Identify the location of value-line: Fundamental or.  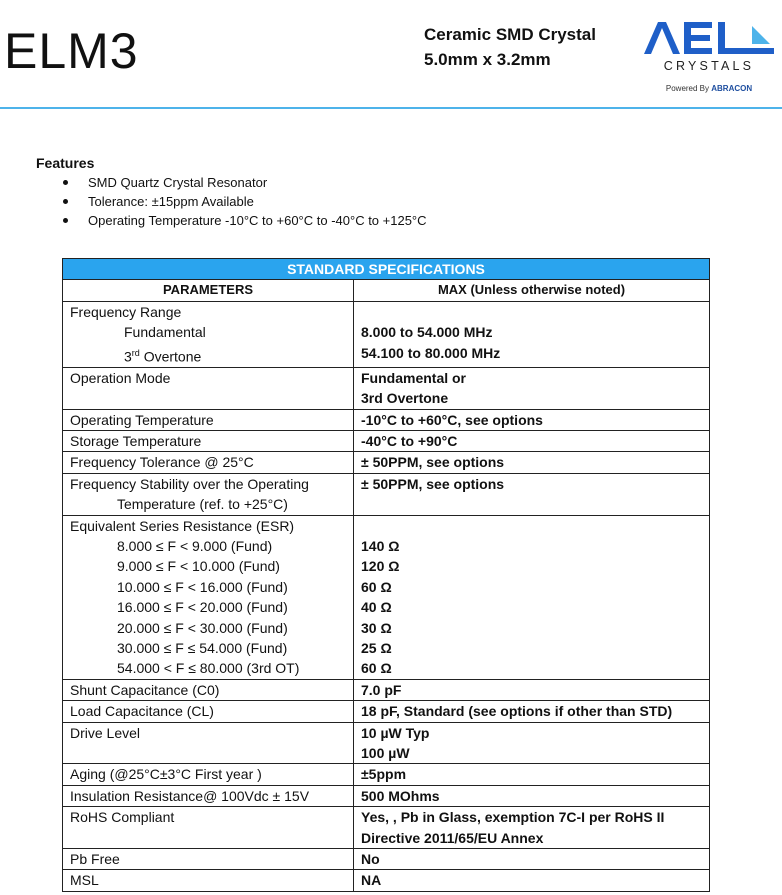
(414, 377).